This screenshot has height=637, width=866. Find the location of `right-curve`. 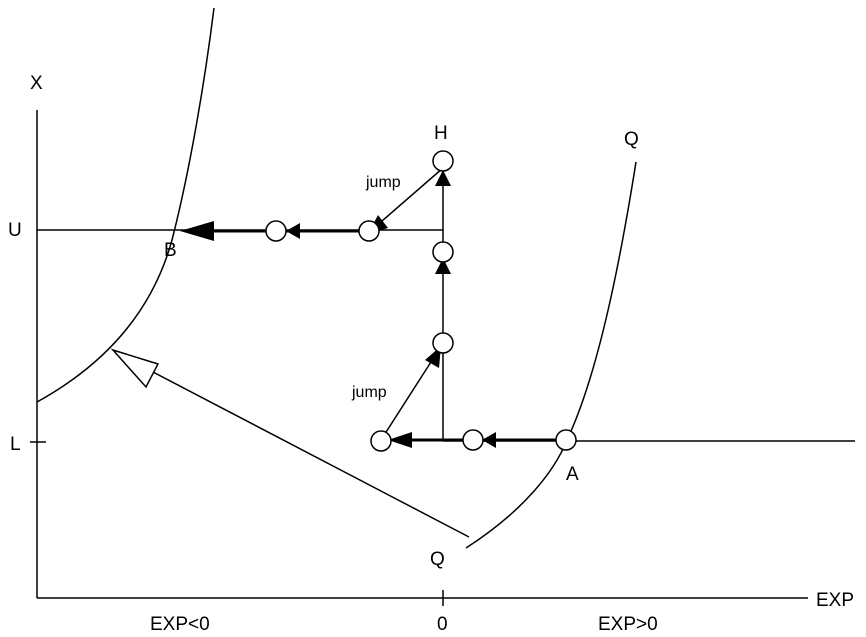

right-curve is located at coordinates (551, 355).